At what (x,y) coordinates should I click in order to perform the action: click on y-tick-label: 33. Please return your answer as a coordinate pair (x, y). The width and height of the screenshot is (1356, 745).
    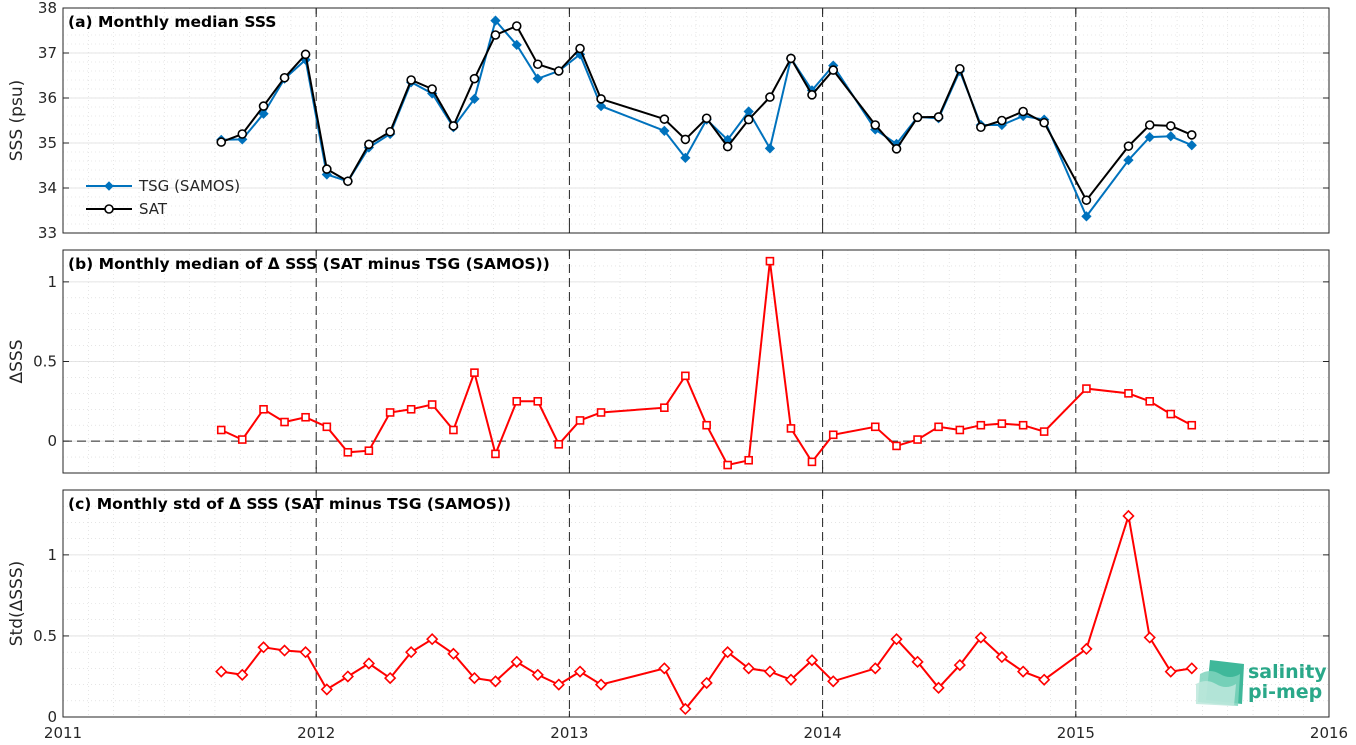
    Looking at the image, I should click on (47, 233).